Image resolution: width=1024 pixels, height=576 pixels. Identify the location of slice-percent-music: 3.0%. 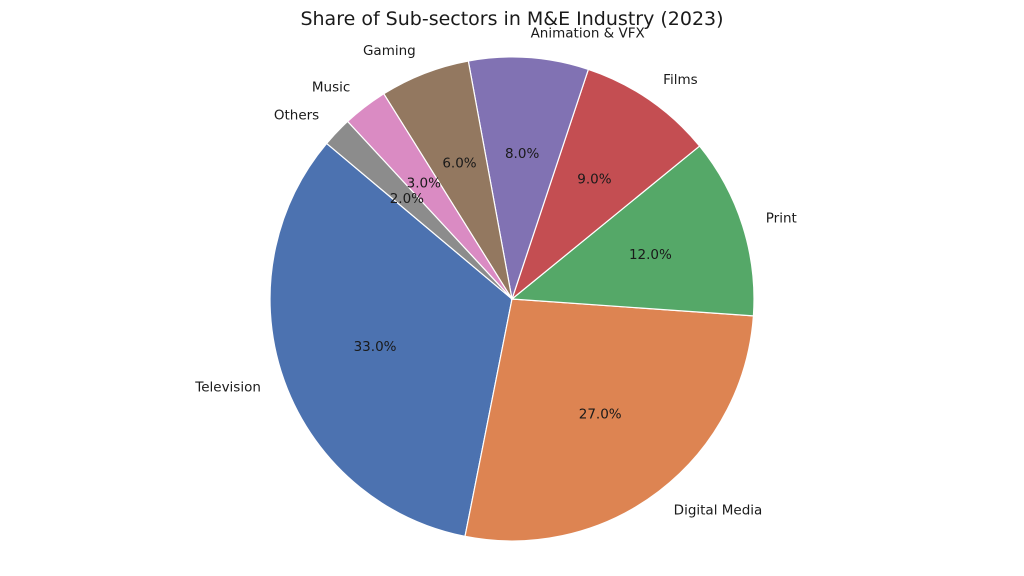
(424, 184).